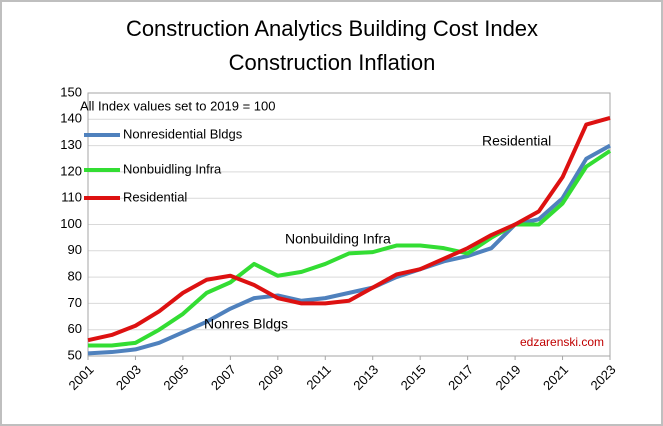  Describe the element at coordinates (338, 239) in the screenshot. I see `annotation: Nonbuilding Infra` at that location.